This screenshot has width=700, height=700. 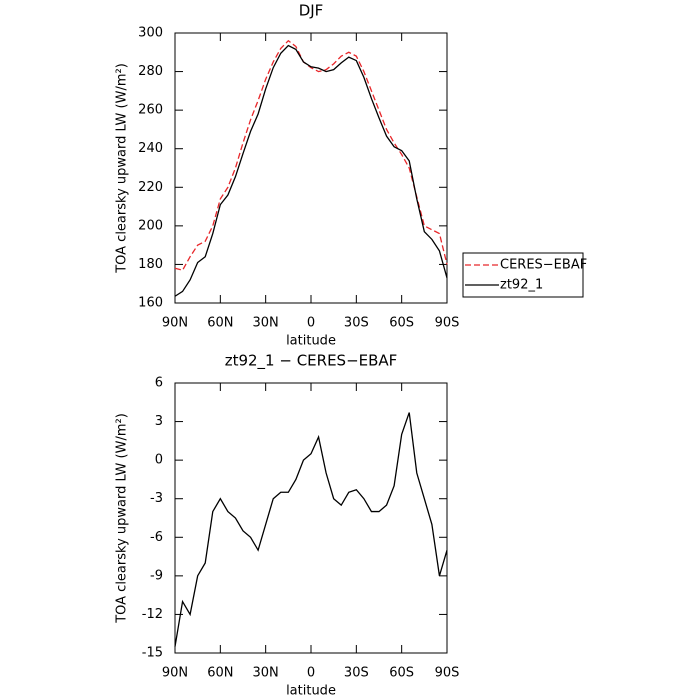 What do you see at coordinates (152, 653) in the screenshot?
I see `y-tick-label: -15` at bounding box center [152, 653].